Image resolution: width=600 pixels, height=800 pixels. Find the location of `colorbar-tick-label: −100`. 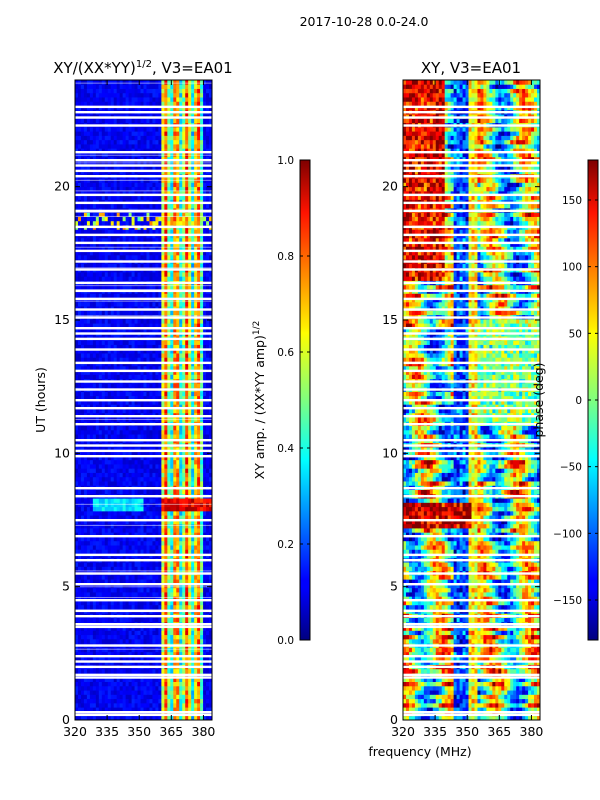

colorbar-tick-label: −100 is located at coordinates (567, 534).